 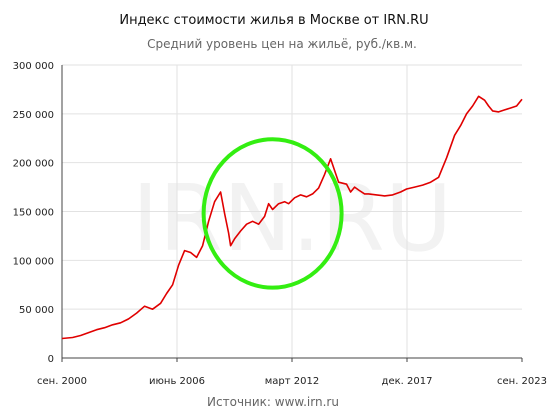 What do you see at coordinates (292, 381) in the screenshot?
I see `x-tick-label: март 2012` at bounding box center [292, 381].